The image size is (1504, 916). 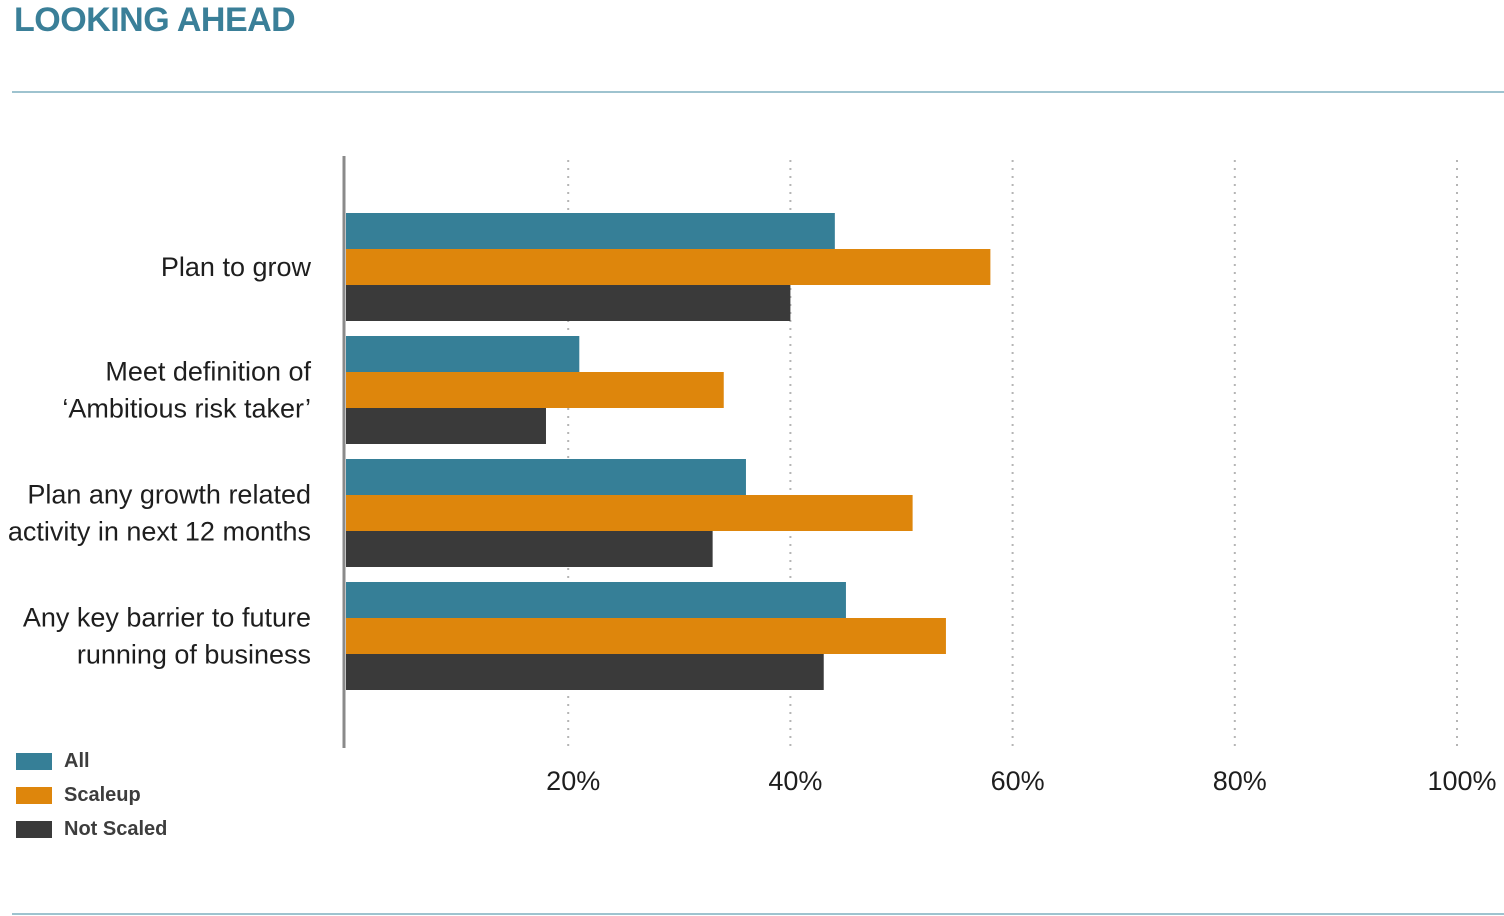 What do you see at coordinates (169, 495) in the screenshot?
I see `category-label-2-line-0: Plan any growth related` at bounding box center [169, 495].